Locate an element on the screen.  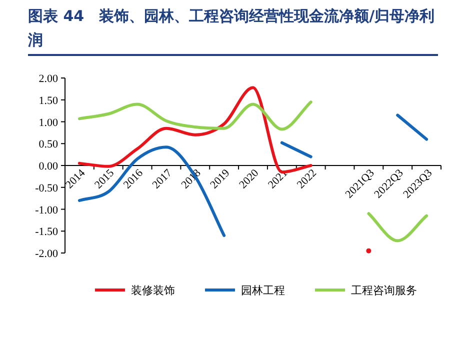
y-tick-label: -1.50 is located at coordinates (46, 232).